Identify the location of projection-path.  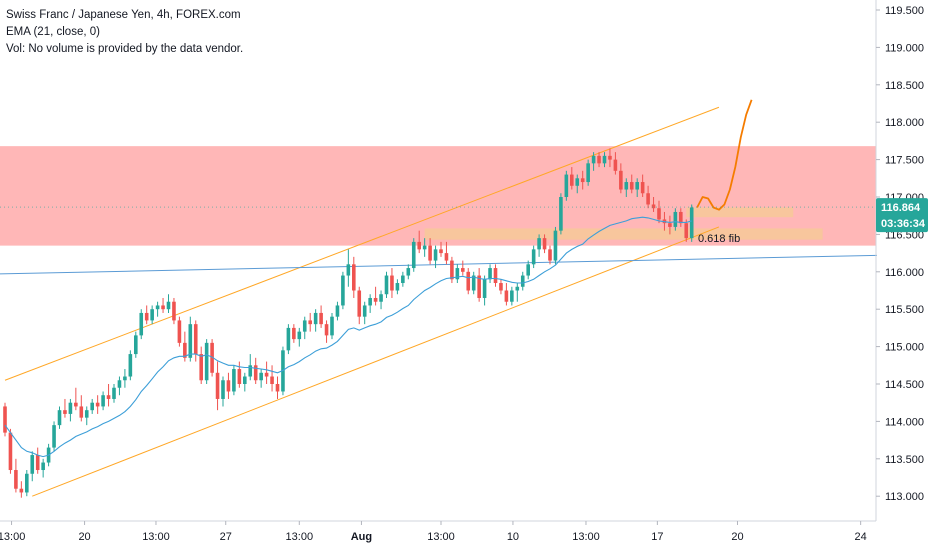
(724, 155).